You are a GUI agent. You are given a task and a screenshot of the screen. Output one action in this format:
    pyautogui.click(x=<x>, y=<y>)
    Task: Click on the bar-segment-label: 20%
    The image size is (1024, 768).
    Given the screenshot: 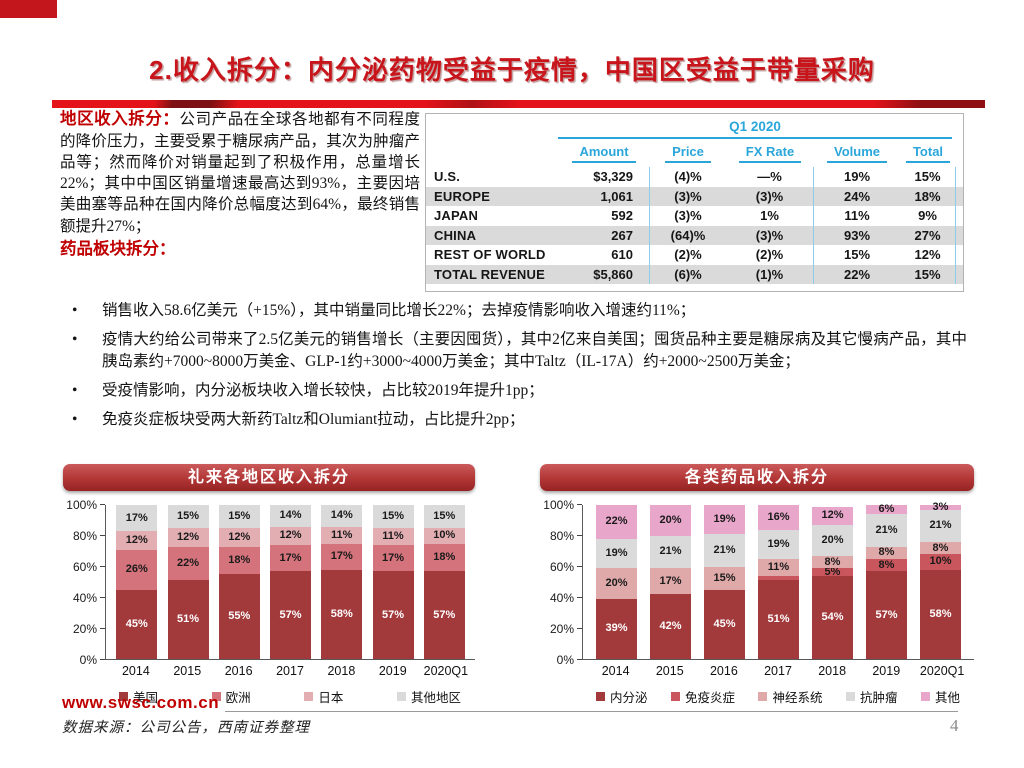 What is the action you would take?
    pyautogui.click(x=670, y=519)
    